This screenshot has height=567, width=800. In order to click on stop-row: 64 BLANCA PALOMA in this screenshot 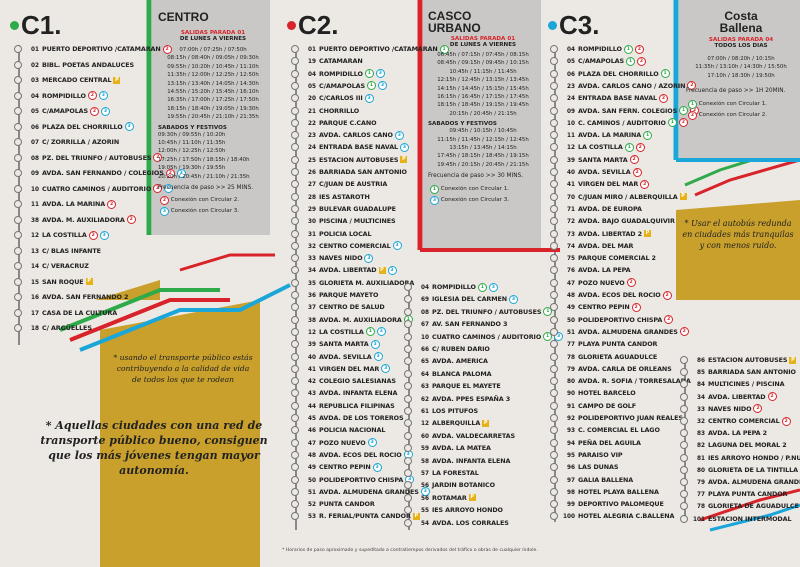, I will do `click(448, 374)`.